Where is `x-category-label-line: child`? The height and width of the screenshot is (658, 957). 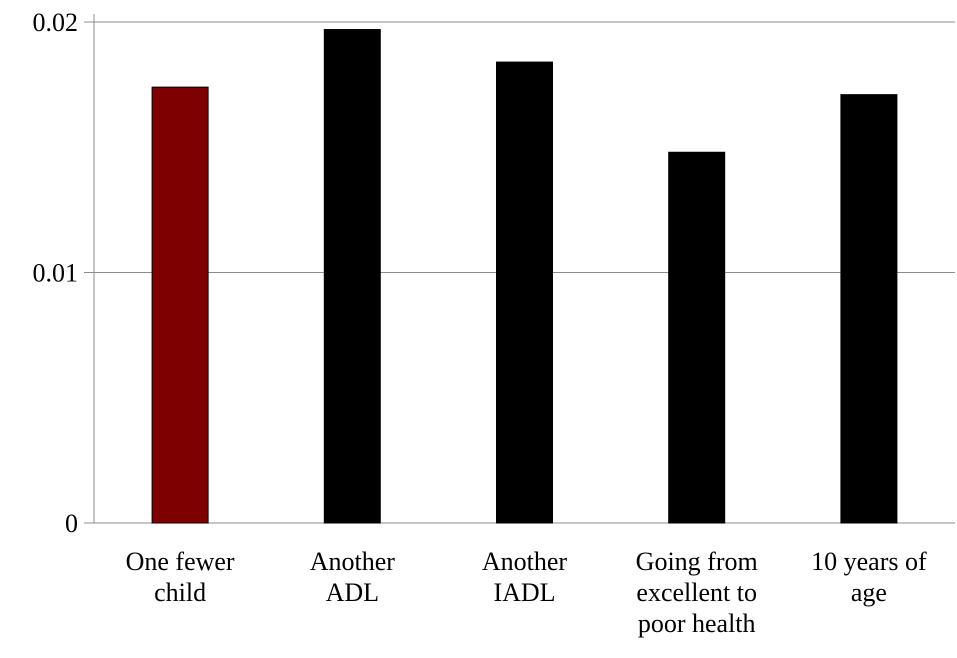 x-category-label-line: child is located at coordinates (180, 592).